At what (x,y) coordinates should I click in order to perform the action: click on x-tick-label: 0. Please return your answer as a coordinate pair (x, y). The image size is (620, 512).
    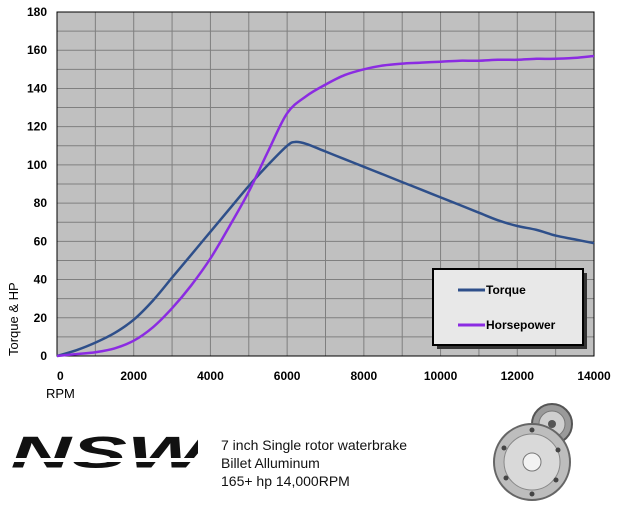
    Looking at the image, I should click on (60, 376).